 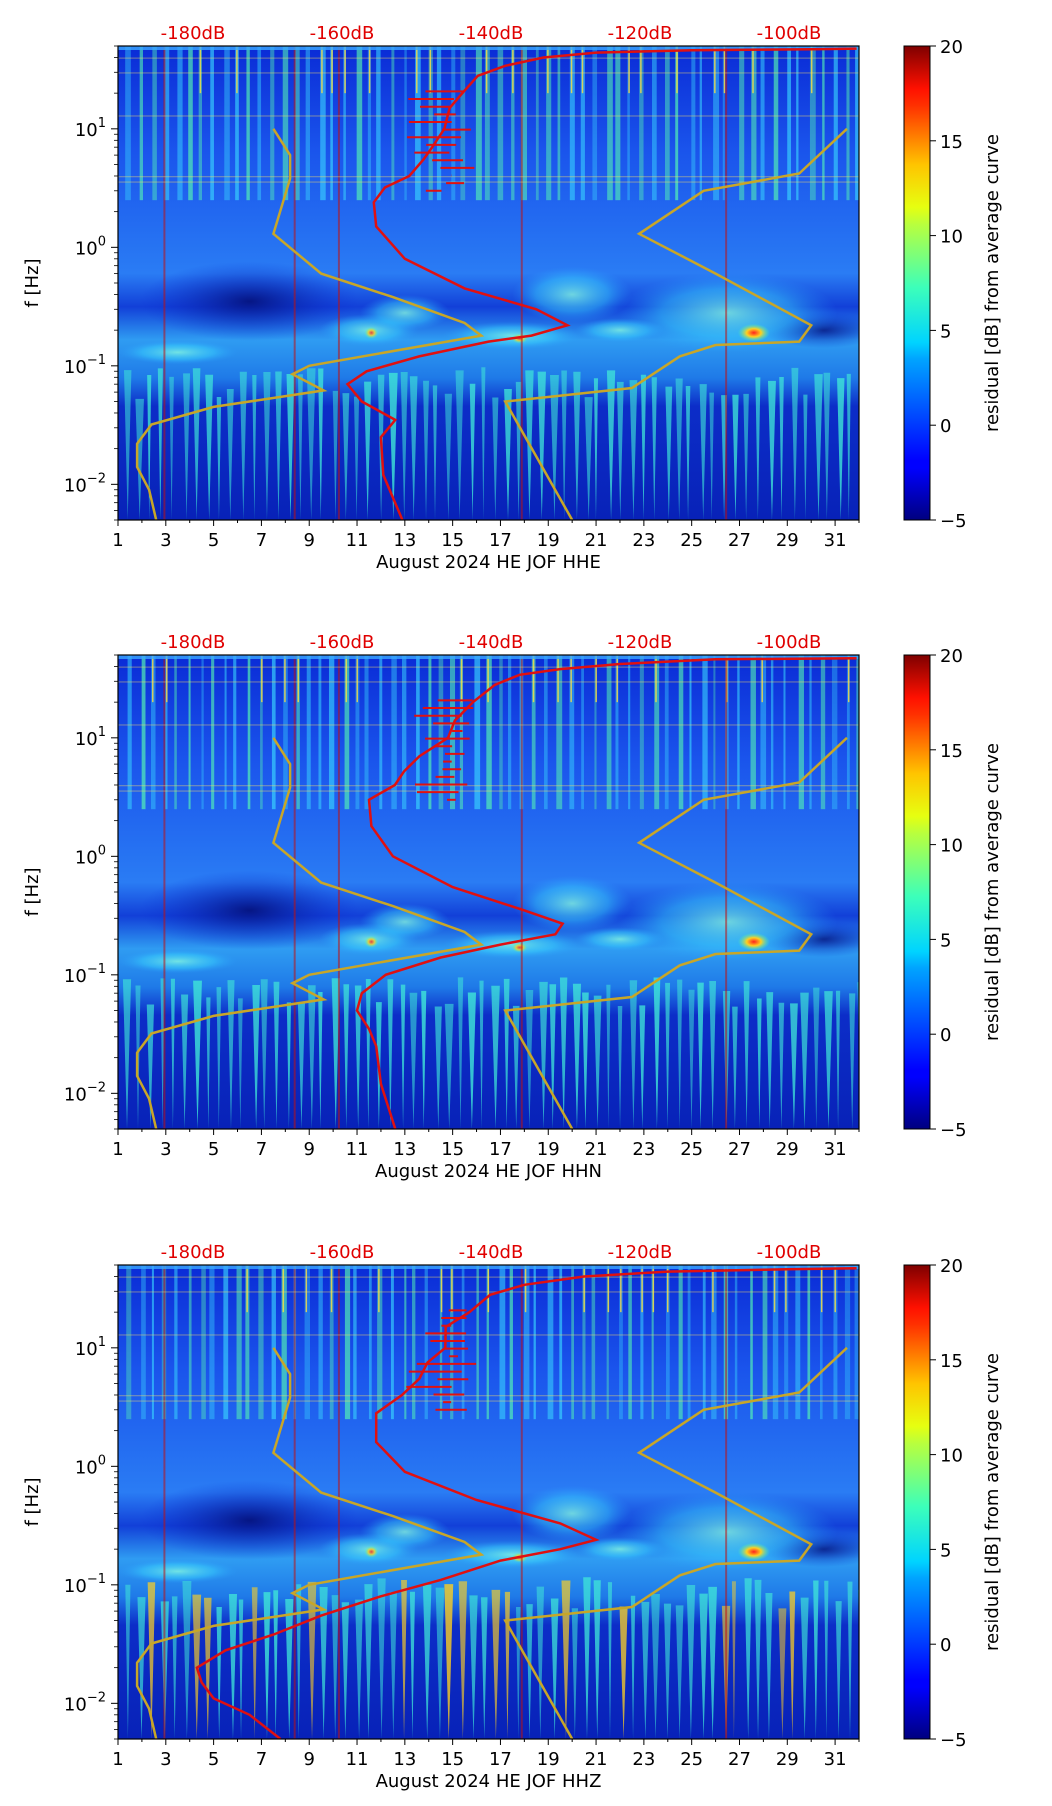 I want to click on colorbar-label: residual [dB] from average curve, so click(x=992, y=1502).